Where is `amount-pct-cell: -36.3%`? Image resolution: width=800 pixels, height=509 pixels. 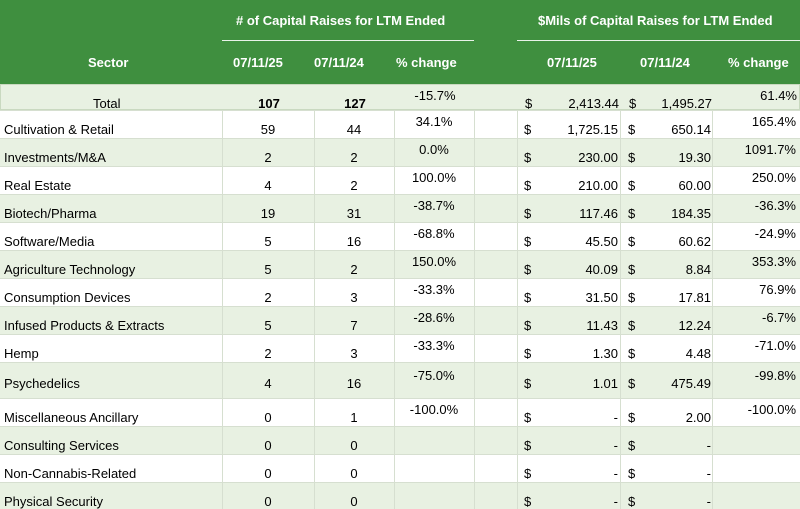 amount-pct-cell: -36.3% is located at coordinates (775, 205).